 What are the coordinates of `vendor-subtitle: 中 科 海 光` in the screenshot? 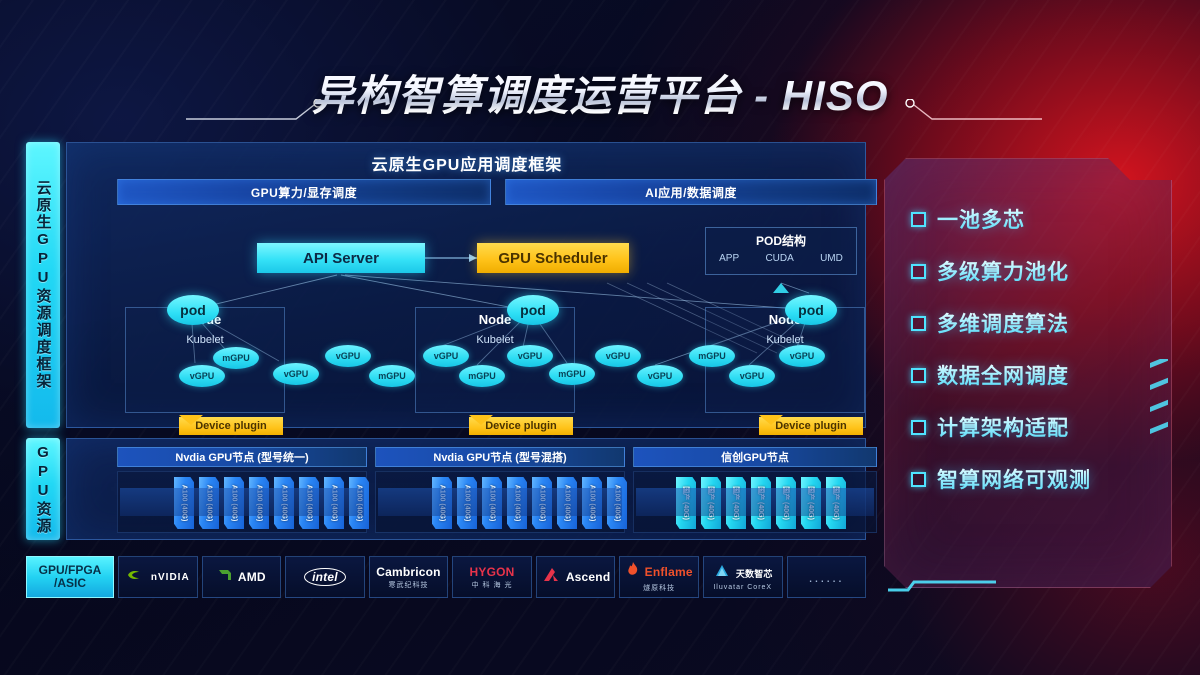 It's located at (492, 585).